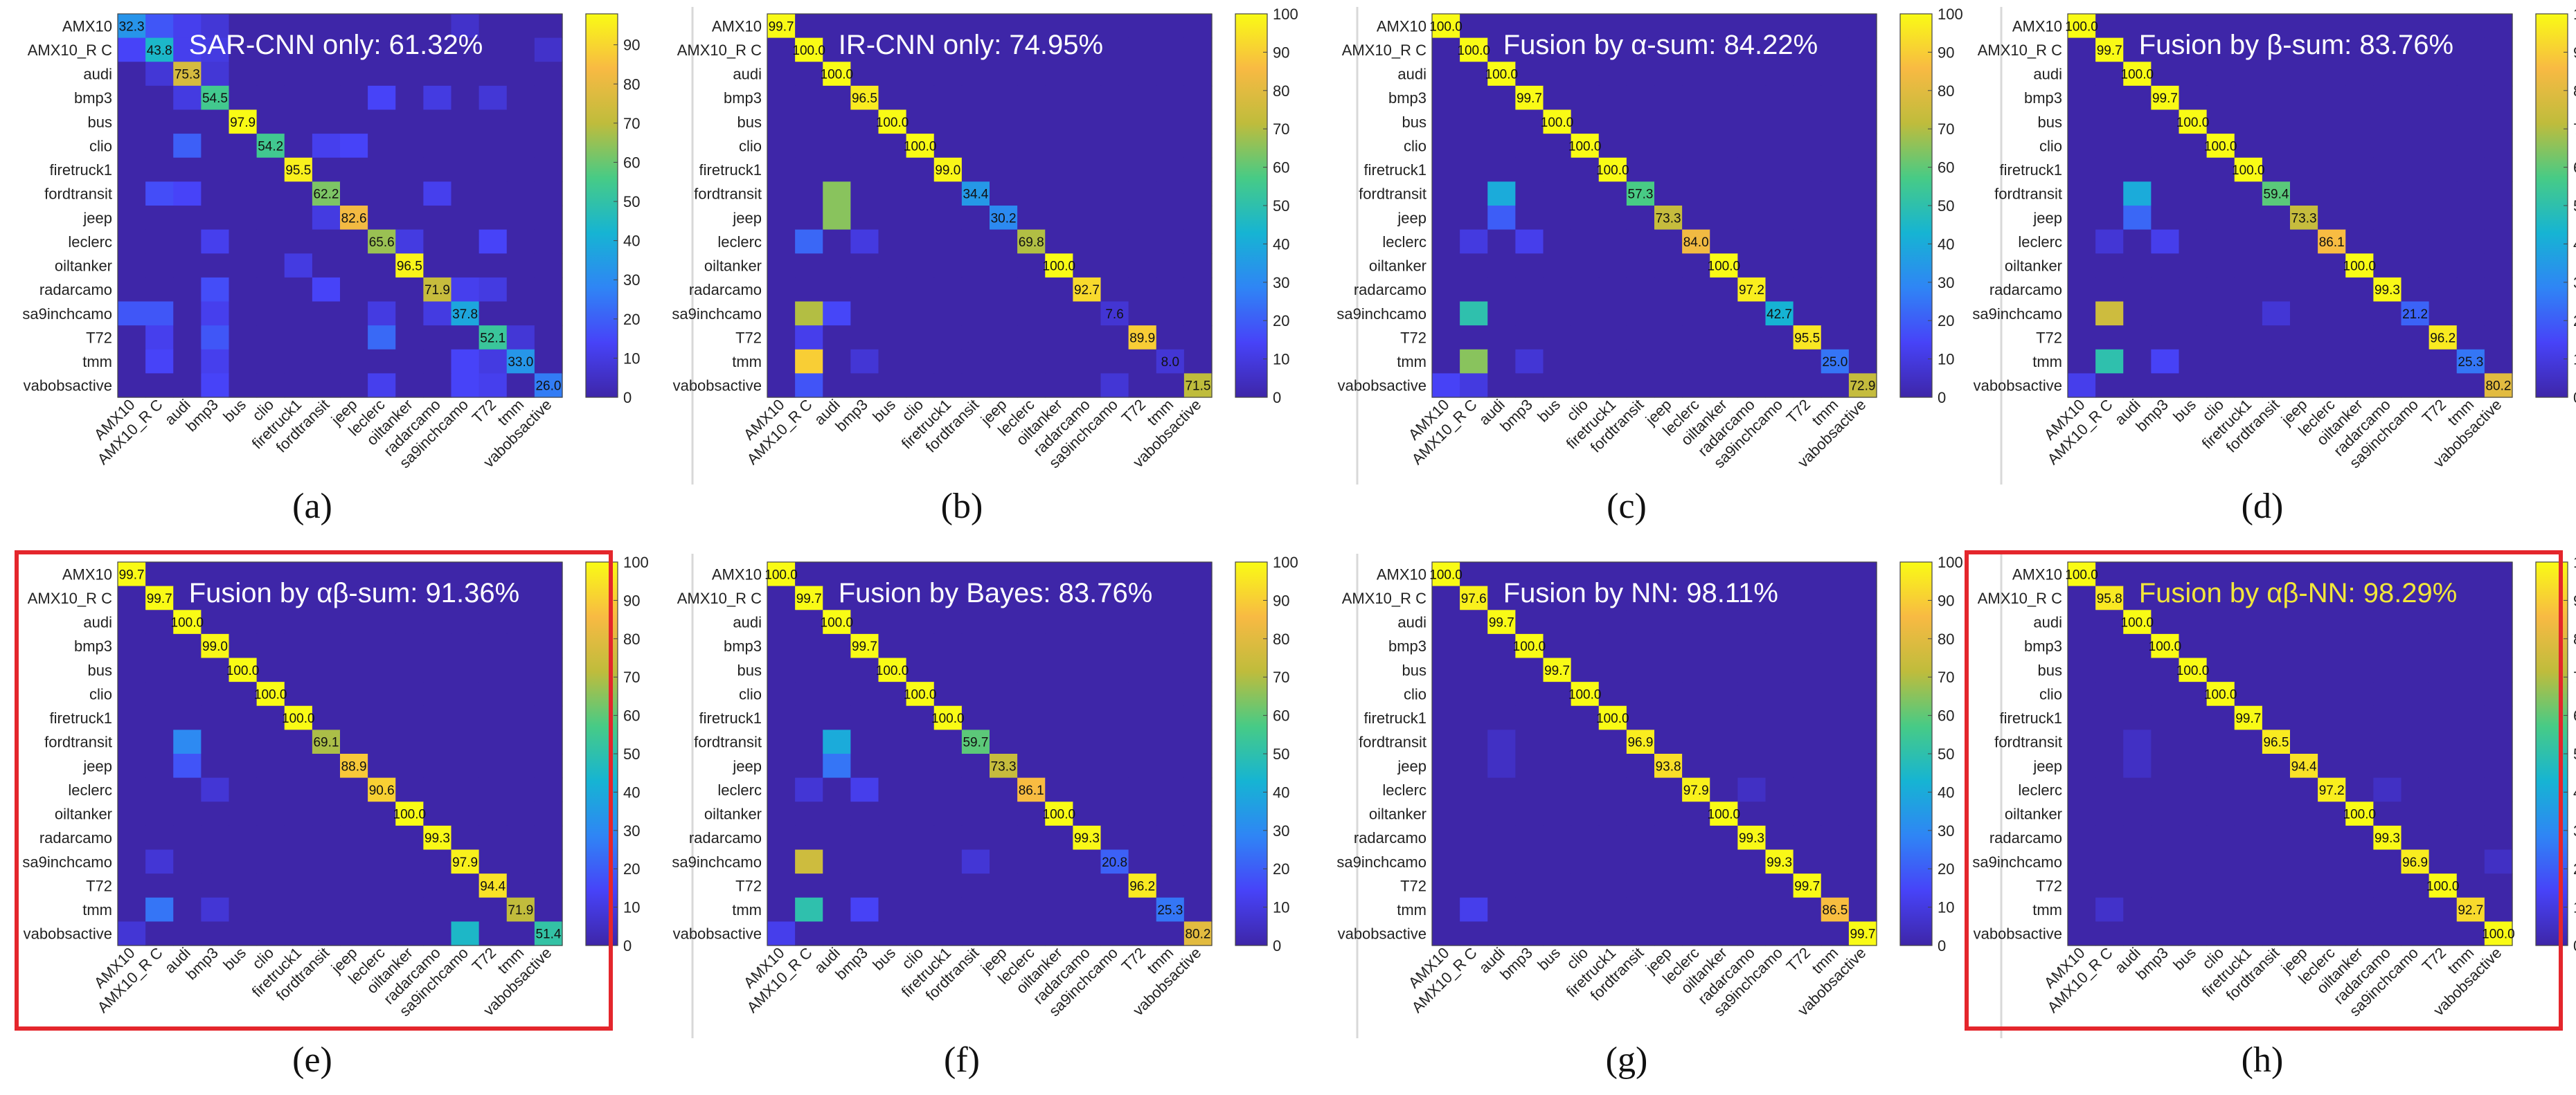 The height and width of the screenshot is (1095, 2576). I want to click on y-tick-label: bmp3, so click(93, 646).